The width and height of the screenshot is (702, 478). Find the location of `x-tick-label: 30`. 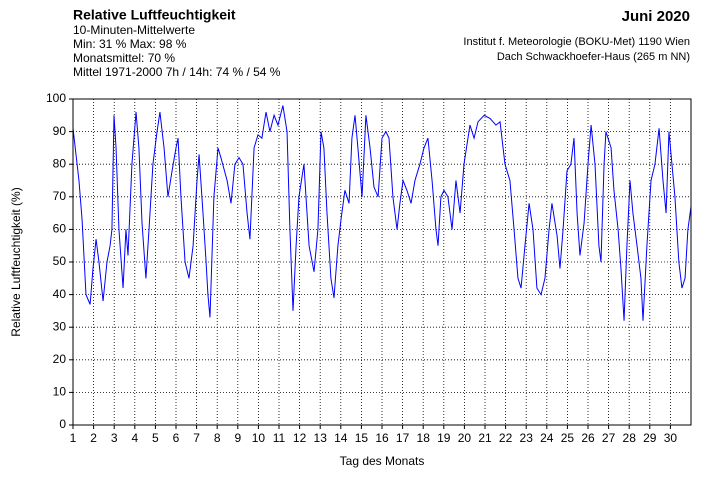

x-tick-label: 30 is located at coordinates (671, 438).